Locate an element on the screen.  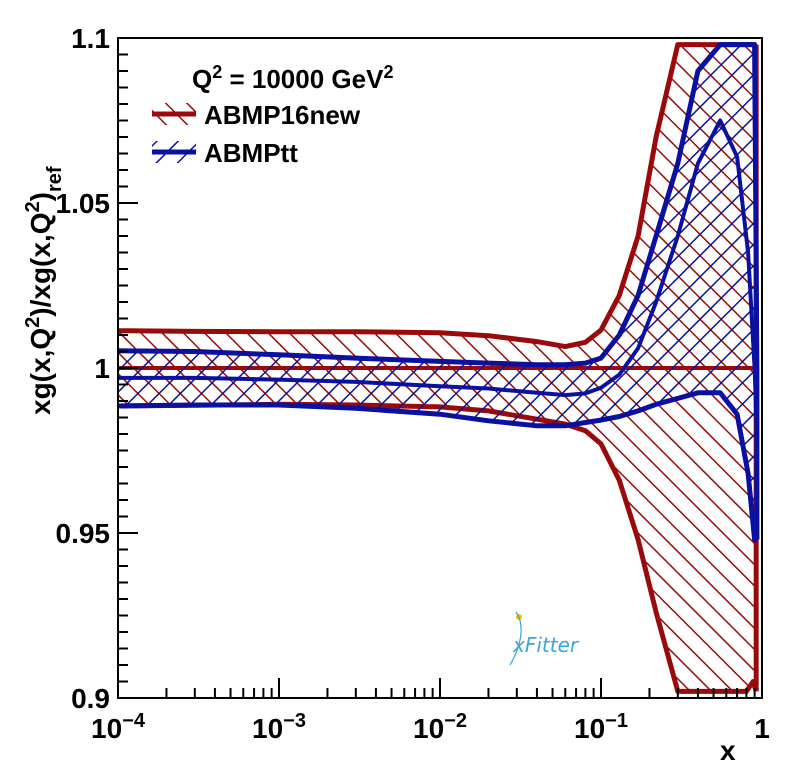
legend-label-abmptt: ABMPtt is located at coordinates (251, 153).